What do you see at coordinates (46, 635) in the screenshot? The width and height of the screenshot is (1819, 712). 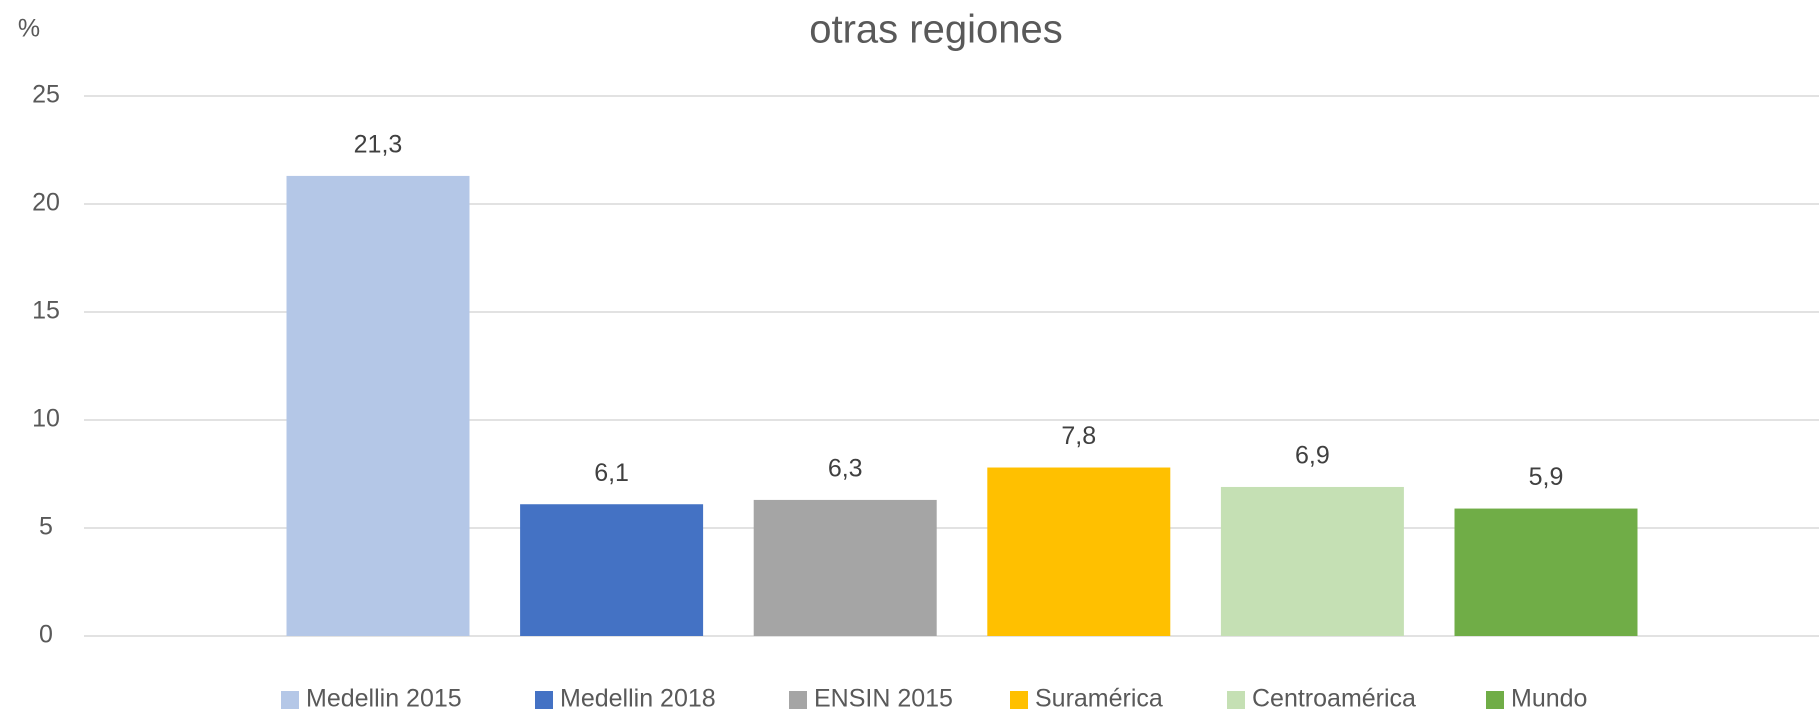 I see `y-tick-label: 0` at bounding box center [46, 635].